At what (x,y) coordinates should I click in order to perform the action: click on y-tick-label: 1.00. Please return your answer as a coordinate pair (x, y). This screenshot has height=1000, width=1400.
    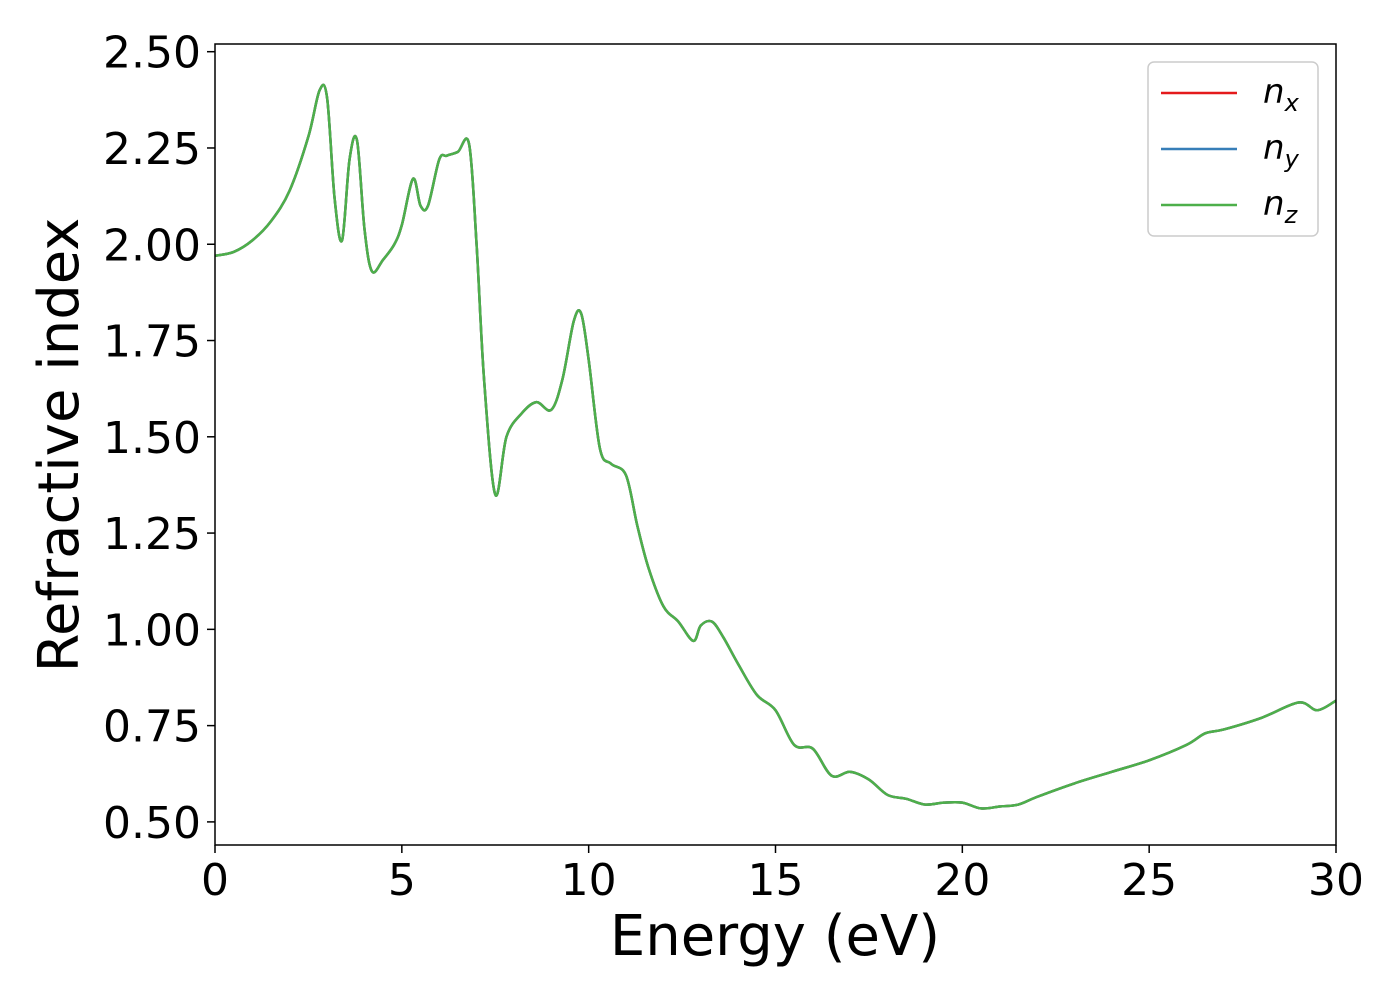
    Looking at the image, I should click on (152, 630).